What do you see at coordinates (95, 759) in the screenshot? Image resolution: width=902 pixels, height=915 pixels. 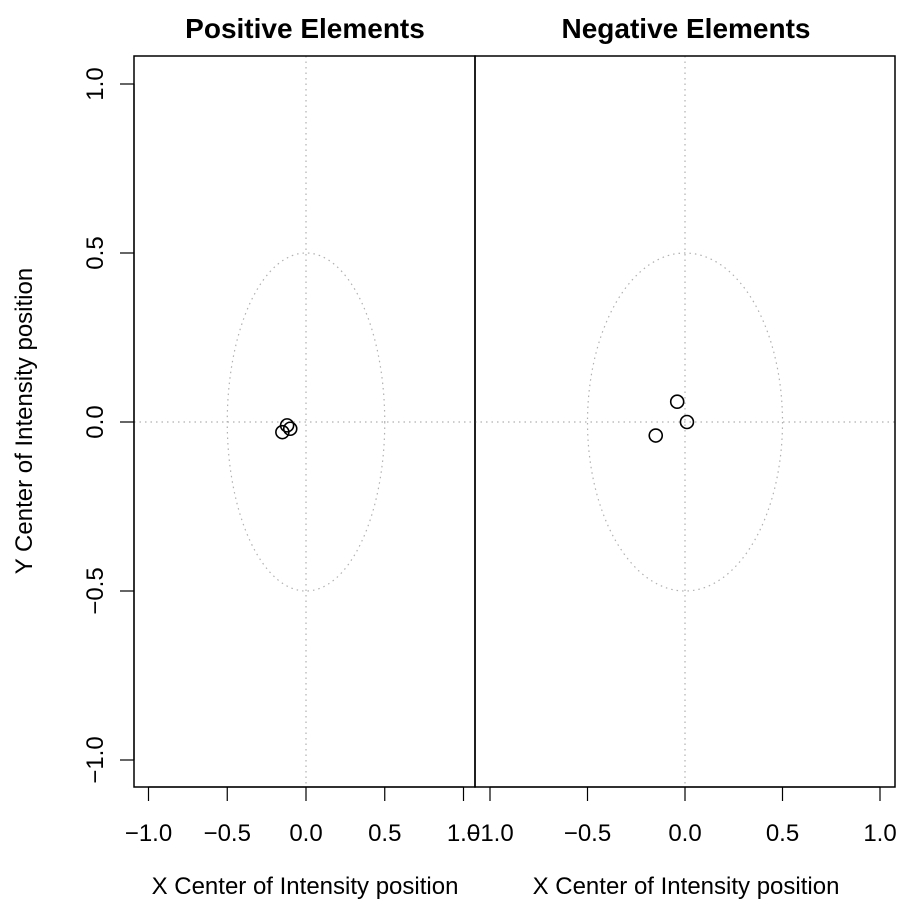 I see `y-tick-label: −1.0` at bounding box center [95, 759].